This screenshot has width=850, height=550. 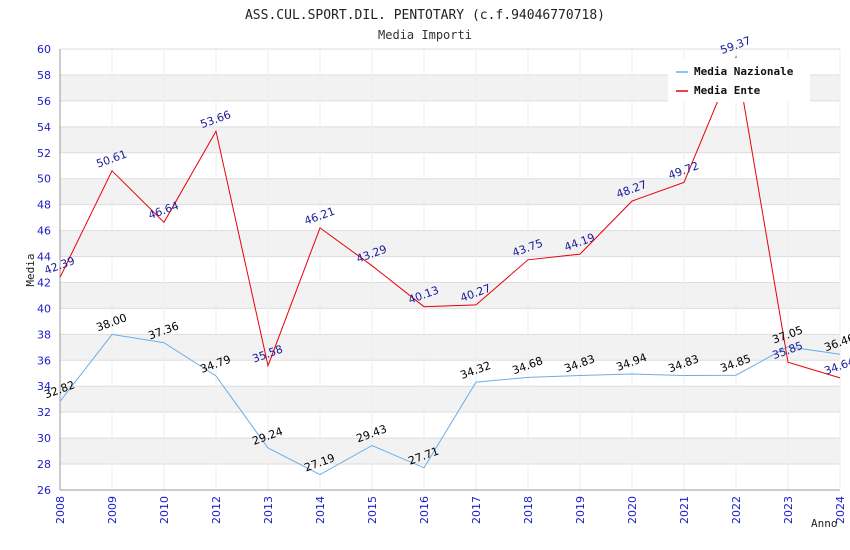 I want to click on legend-box, so click(x=739, y=80).